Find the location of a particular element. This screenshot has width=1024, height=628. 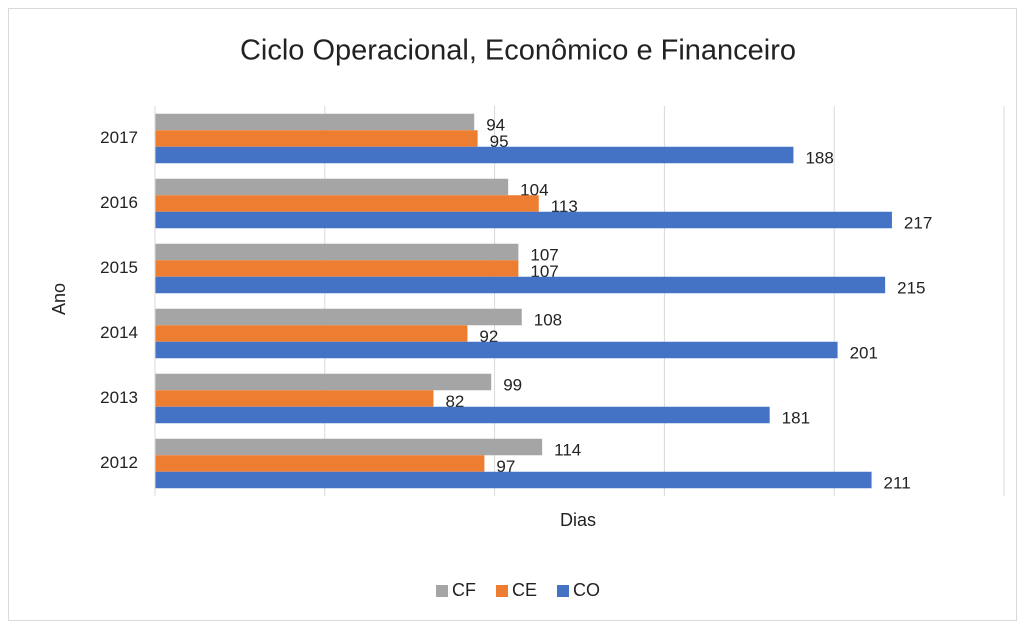

y-tick-label: 2017 is located at coordinates (119, 137).